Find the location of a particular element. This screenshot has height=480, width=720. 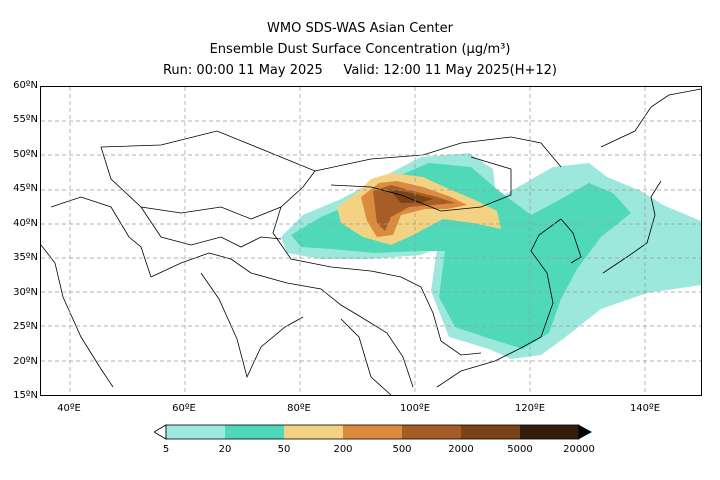

border-kazakhstan is located at coordinates (208, 183).